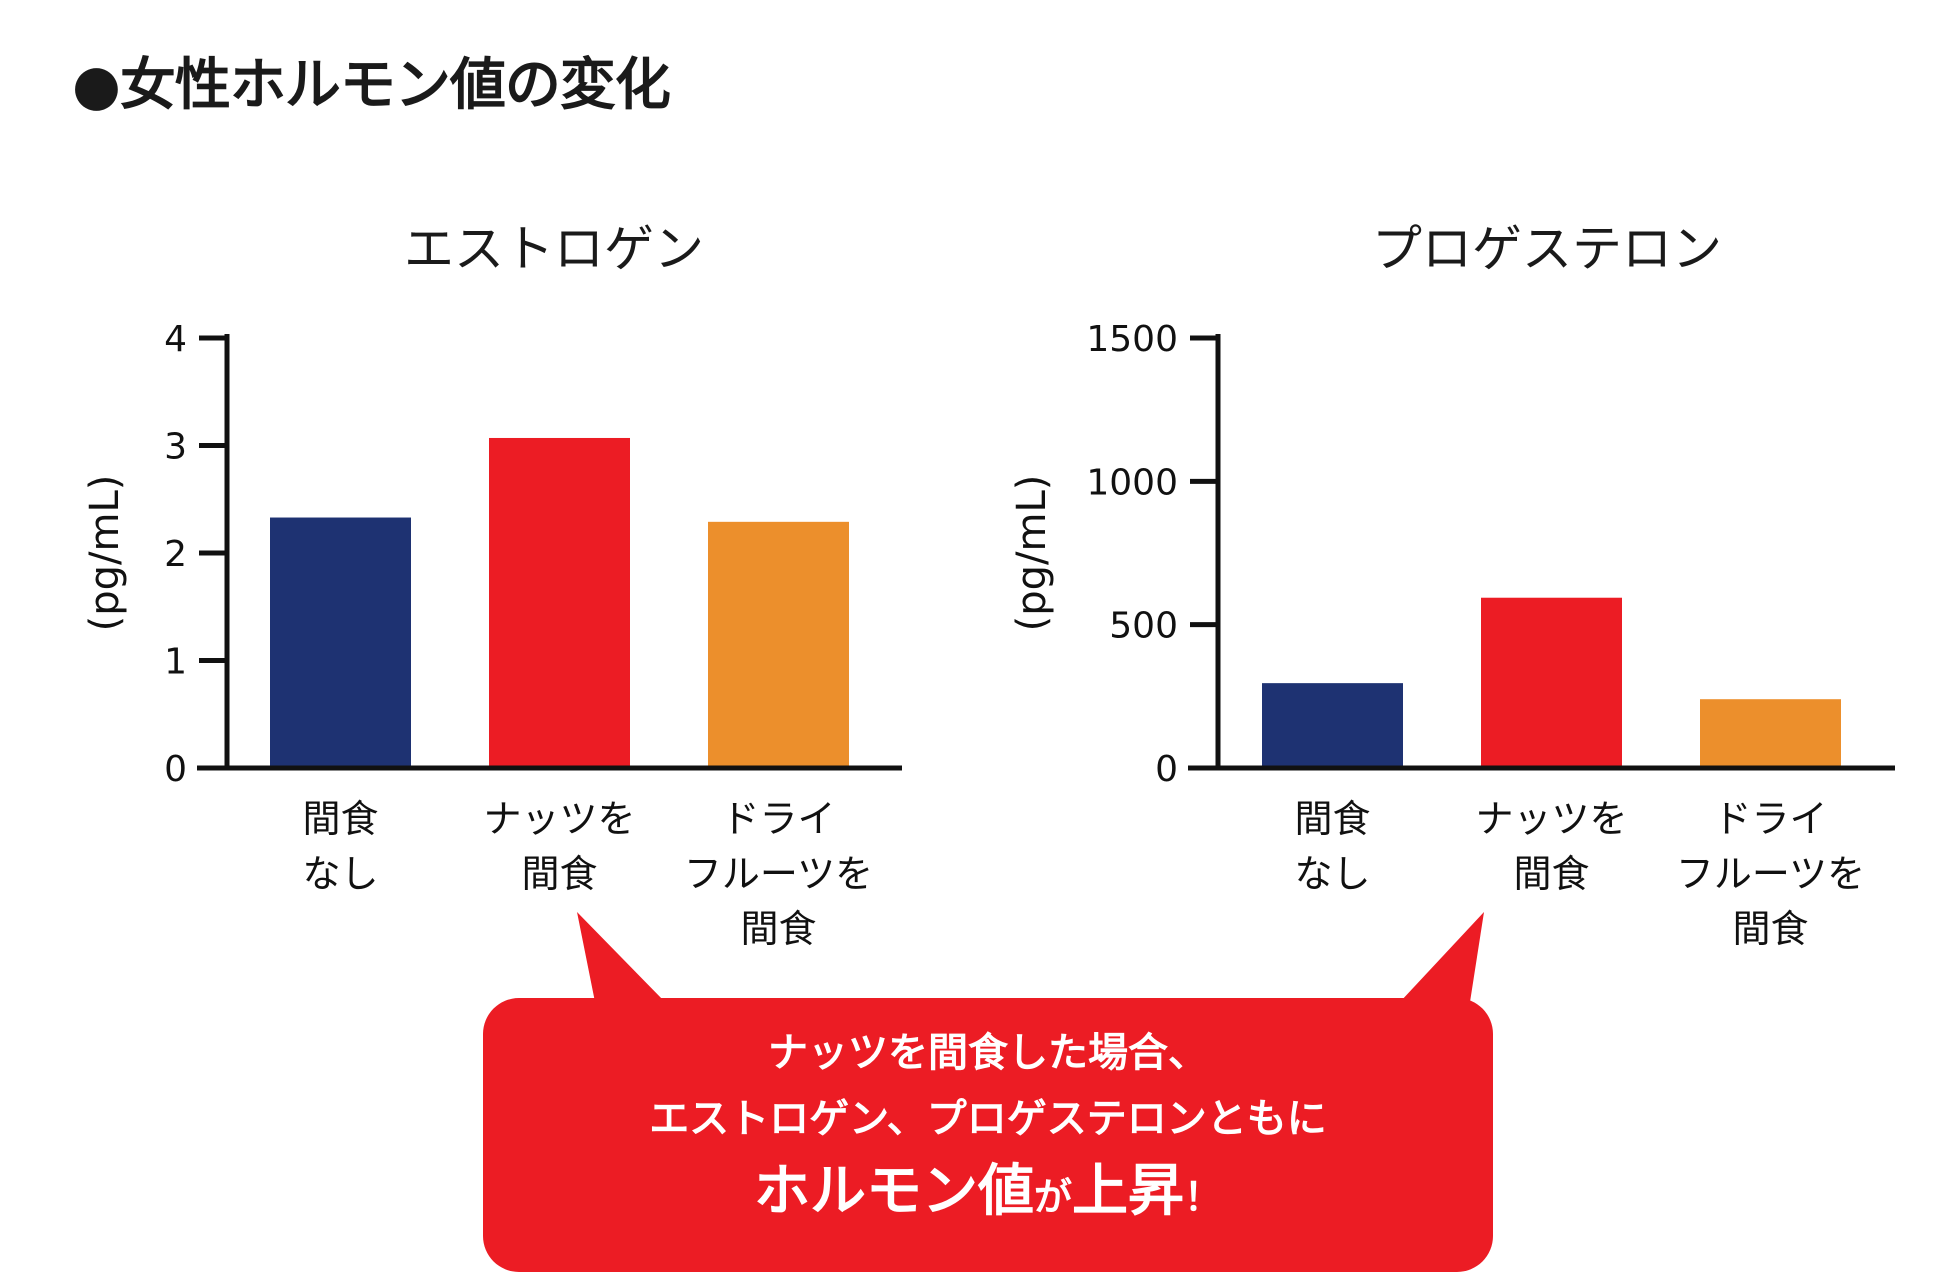 This screenshot has height=1272, width=1950. I want to click on estrogen-y-tick-label-1: 1, so click(175, 662).